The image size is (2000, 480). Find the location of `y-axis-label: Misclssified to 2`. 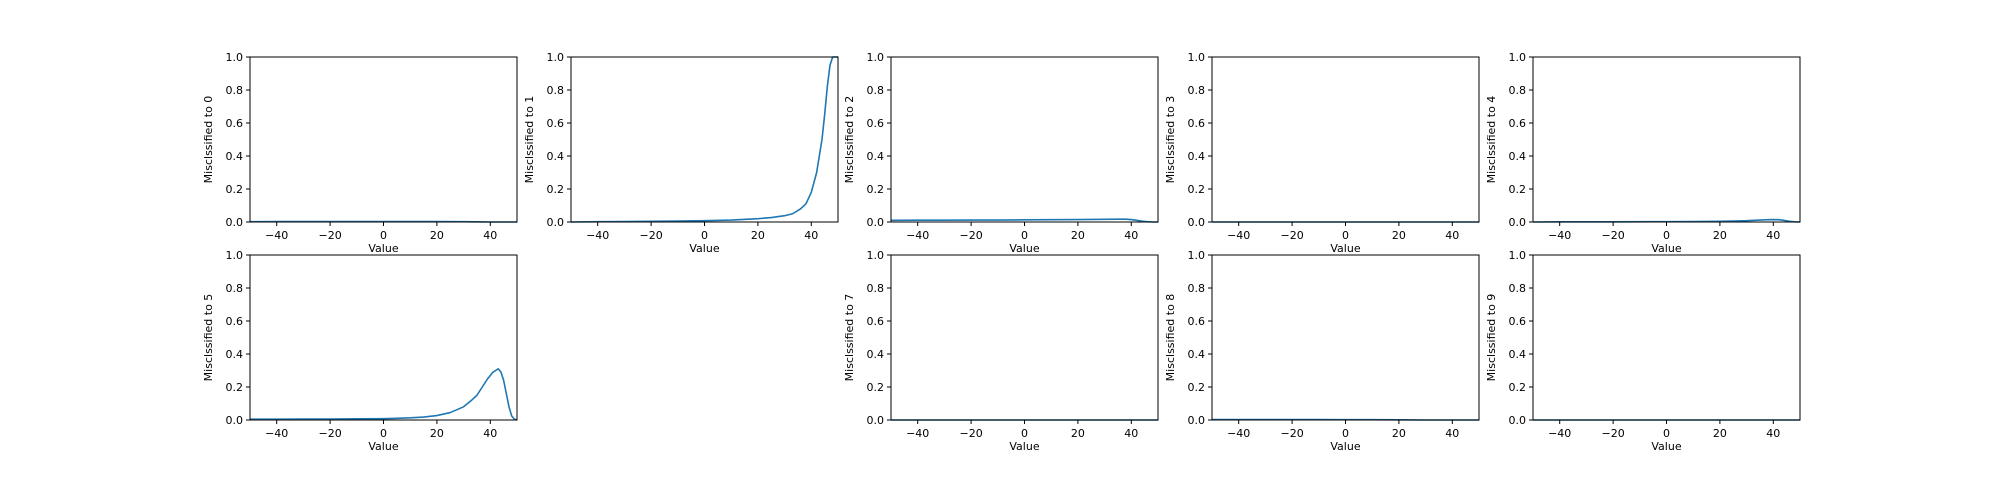

y-axis-label: Misclssified to 2 is located at coordinates (849, 140).